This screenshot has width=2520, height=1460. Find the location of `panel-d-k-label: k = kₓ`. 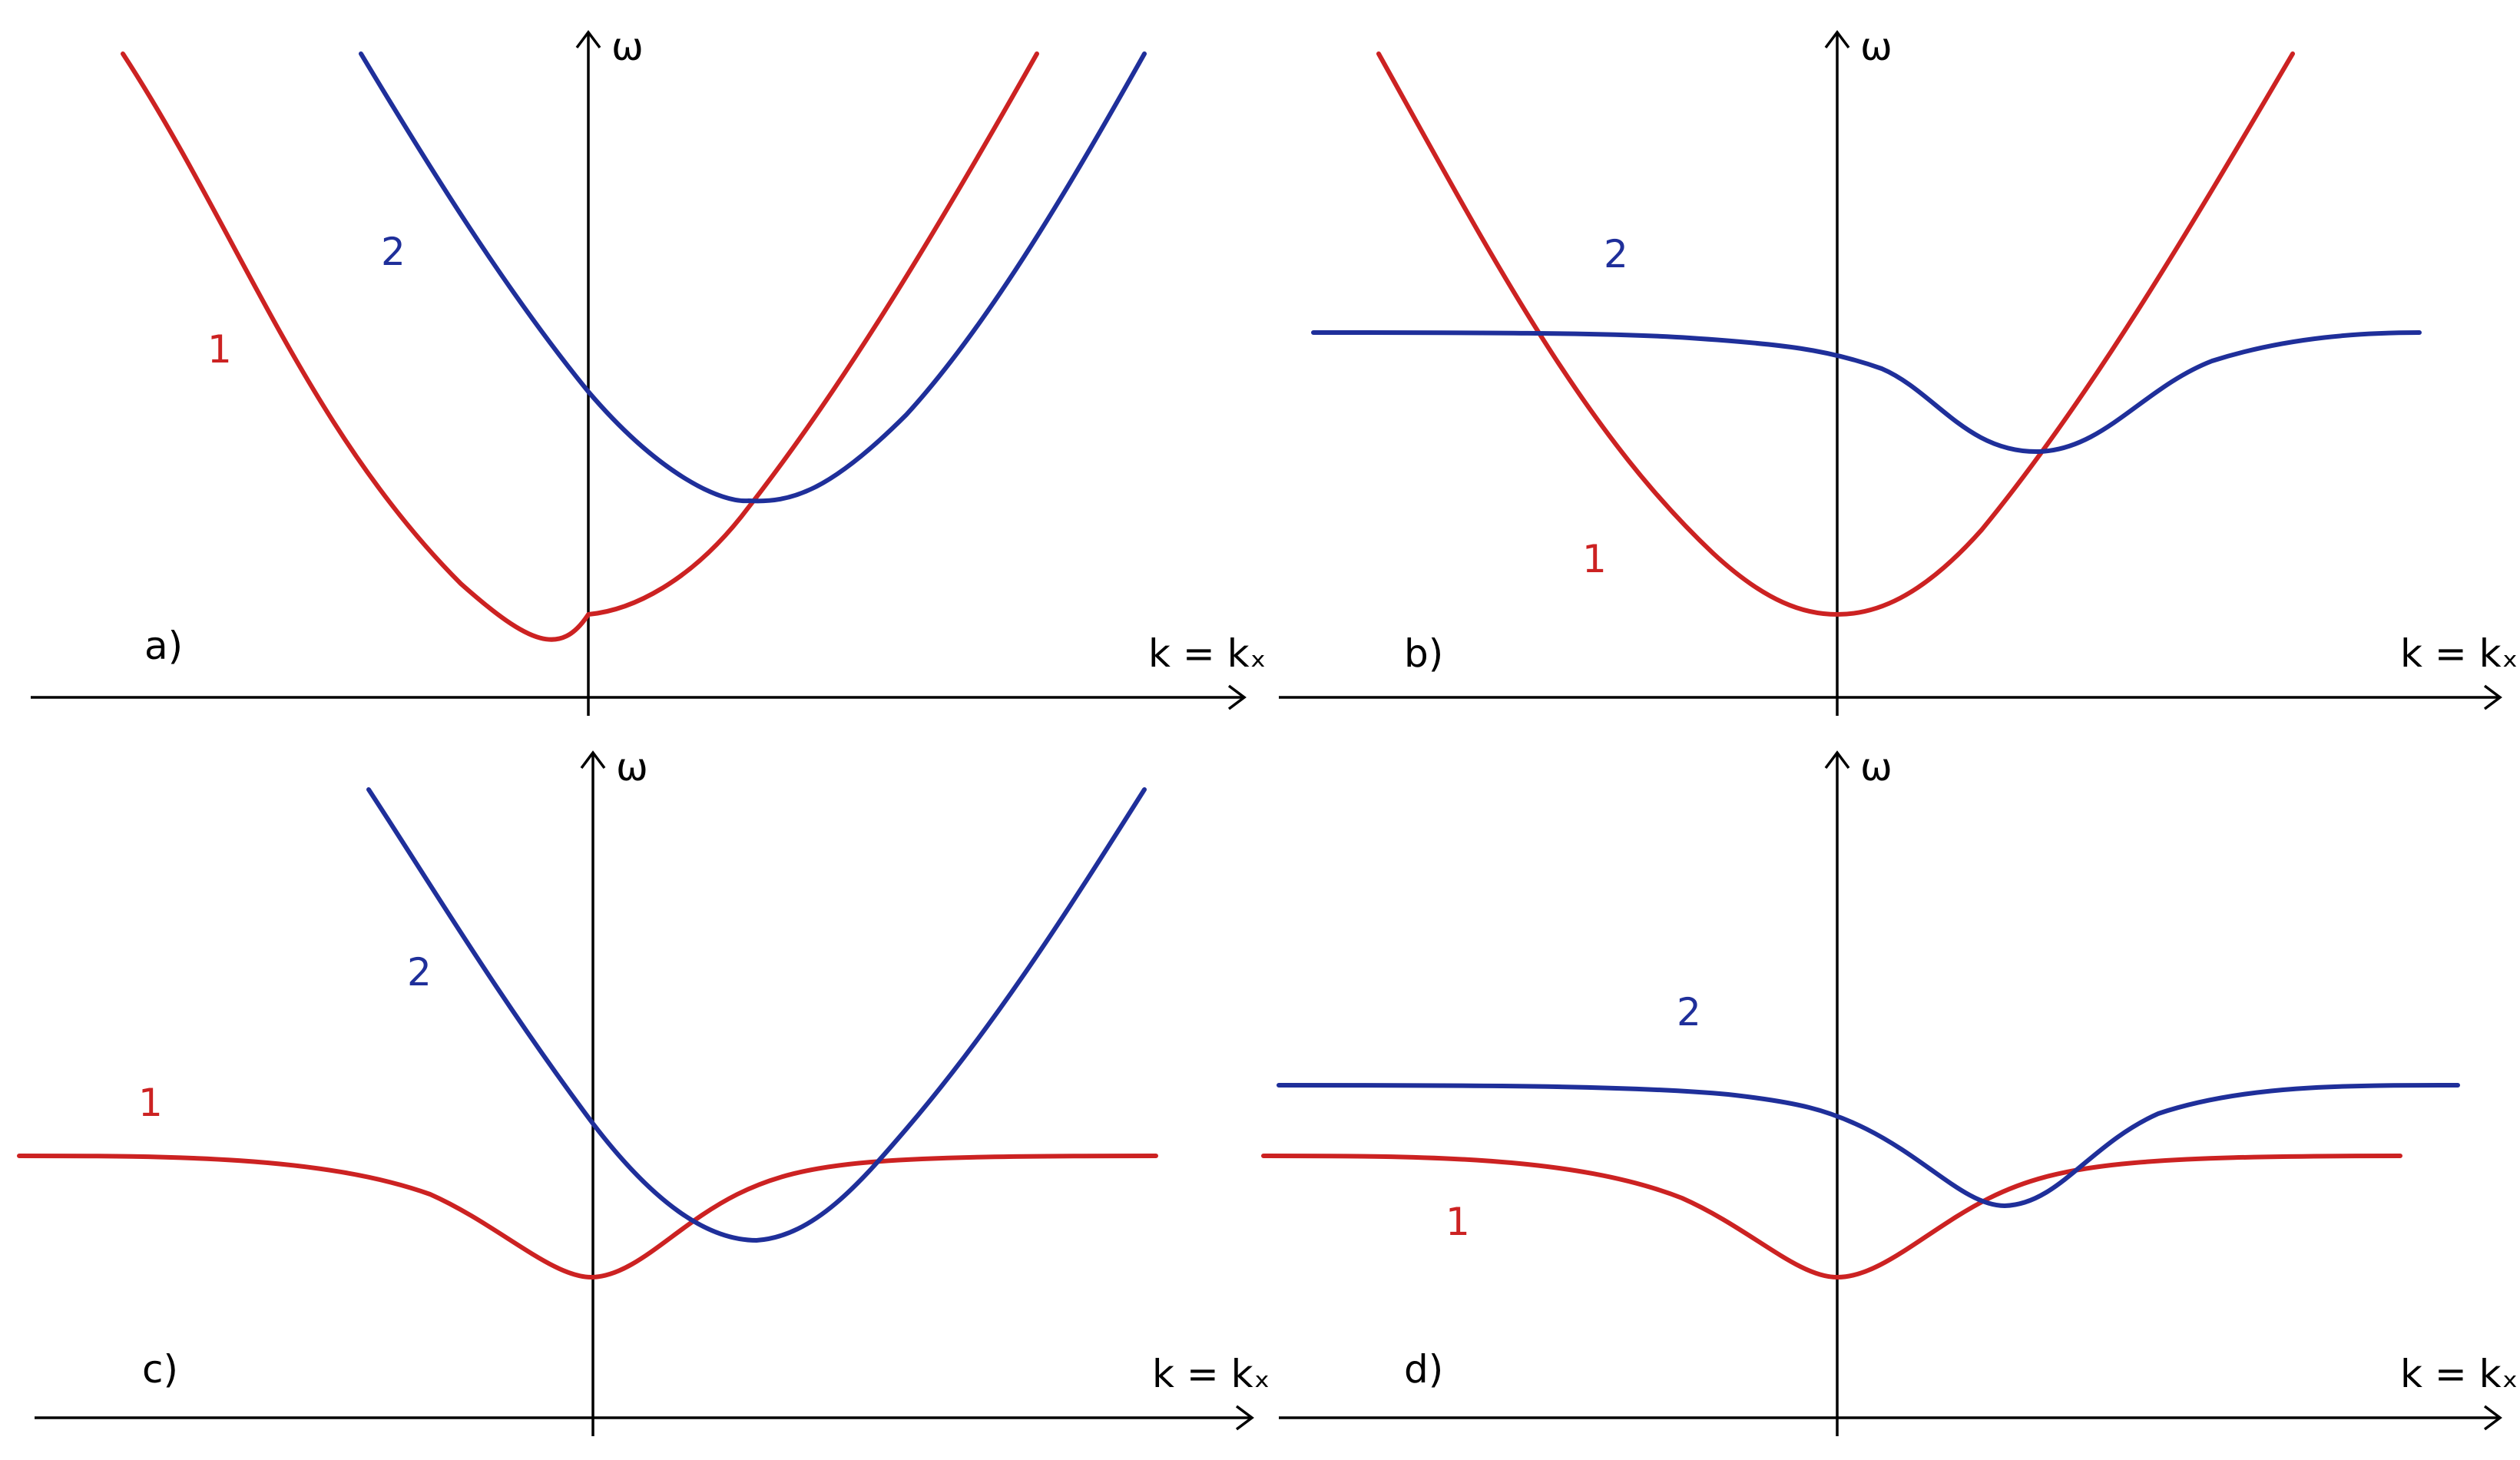

panel-d-k-label: k = kₓ is located at coordinates (2459, 1374).